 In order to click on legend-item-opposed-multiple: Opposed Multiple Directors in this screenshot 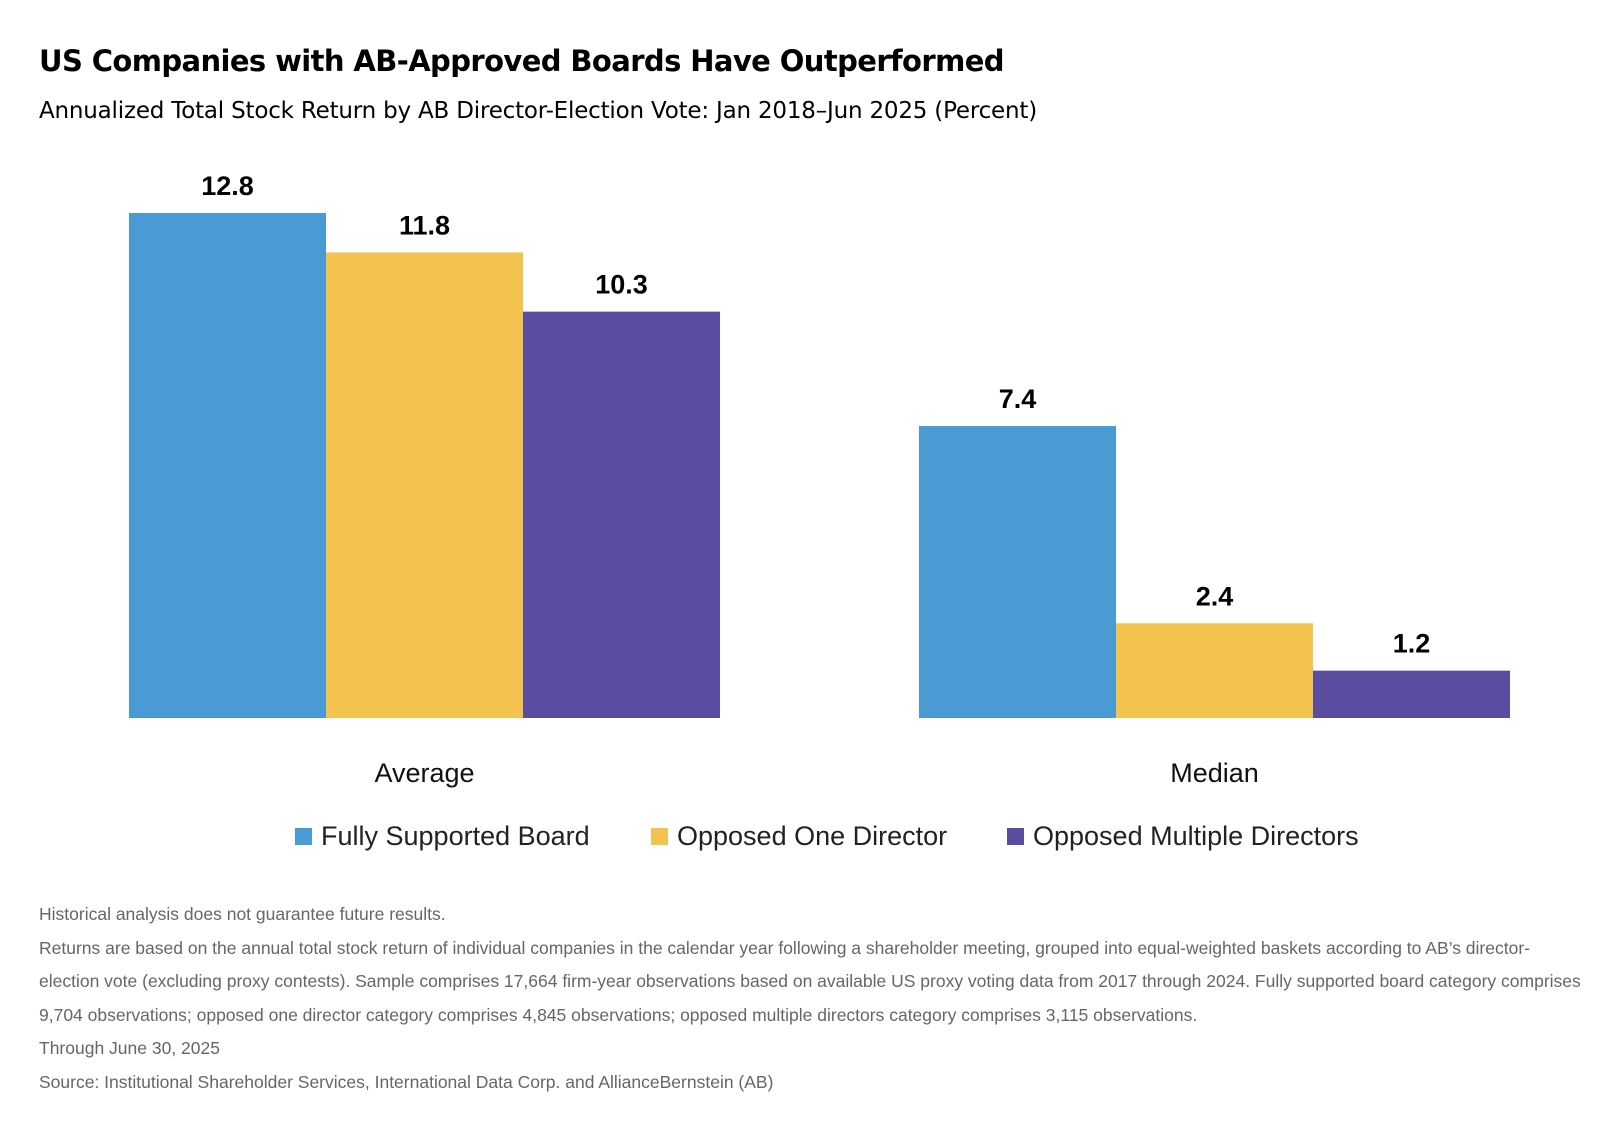, I will do `click(1183, 836)`.